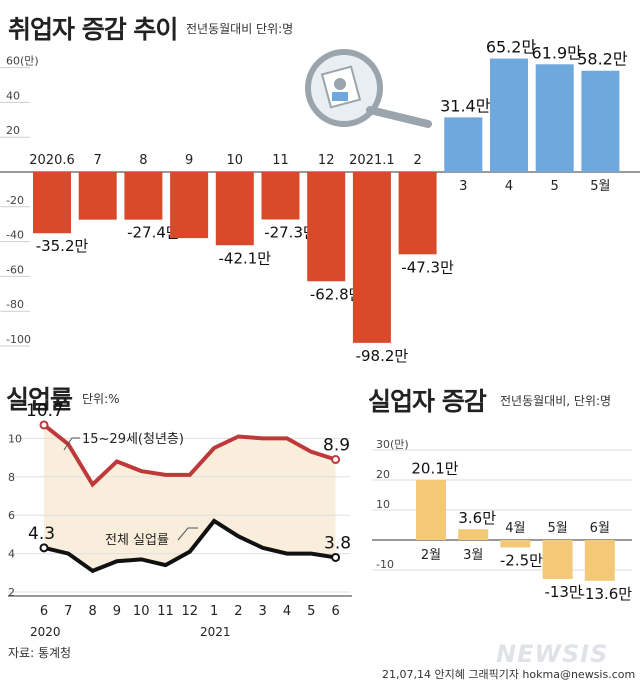 This screenshot has width=640, height=686. Describe the element at coordinates (41, 534) in the screenshot. I see `data-label: 4.3` at that location.